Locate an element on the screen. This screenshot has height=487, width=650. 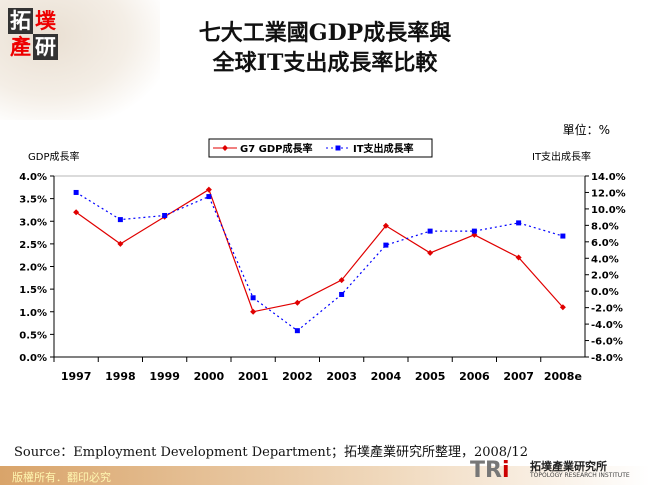
y-tick-label: 0.0% is located at coordinates (33, 358).